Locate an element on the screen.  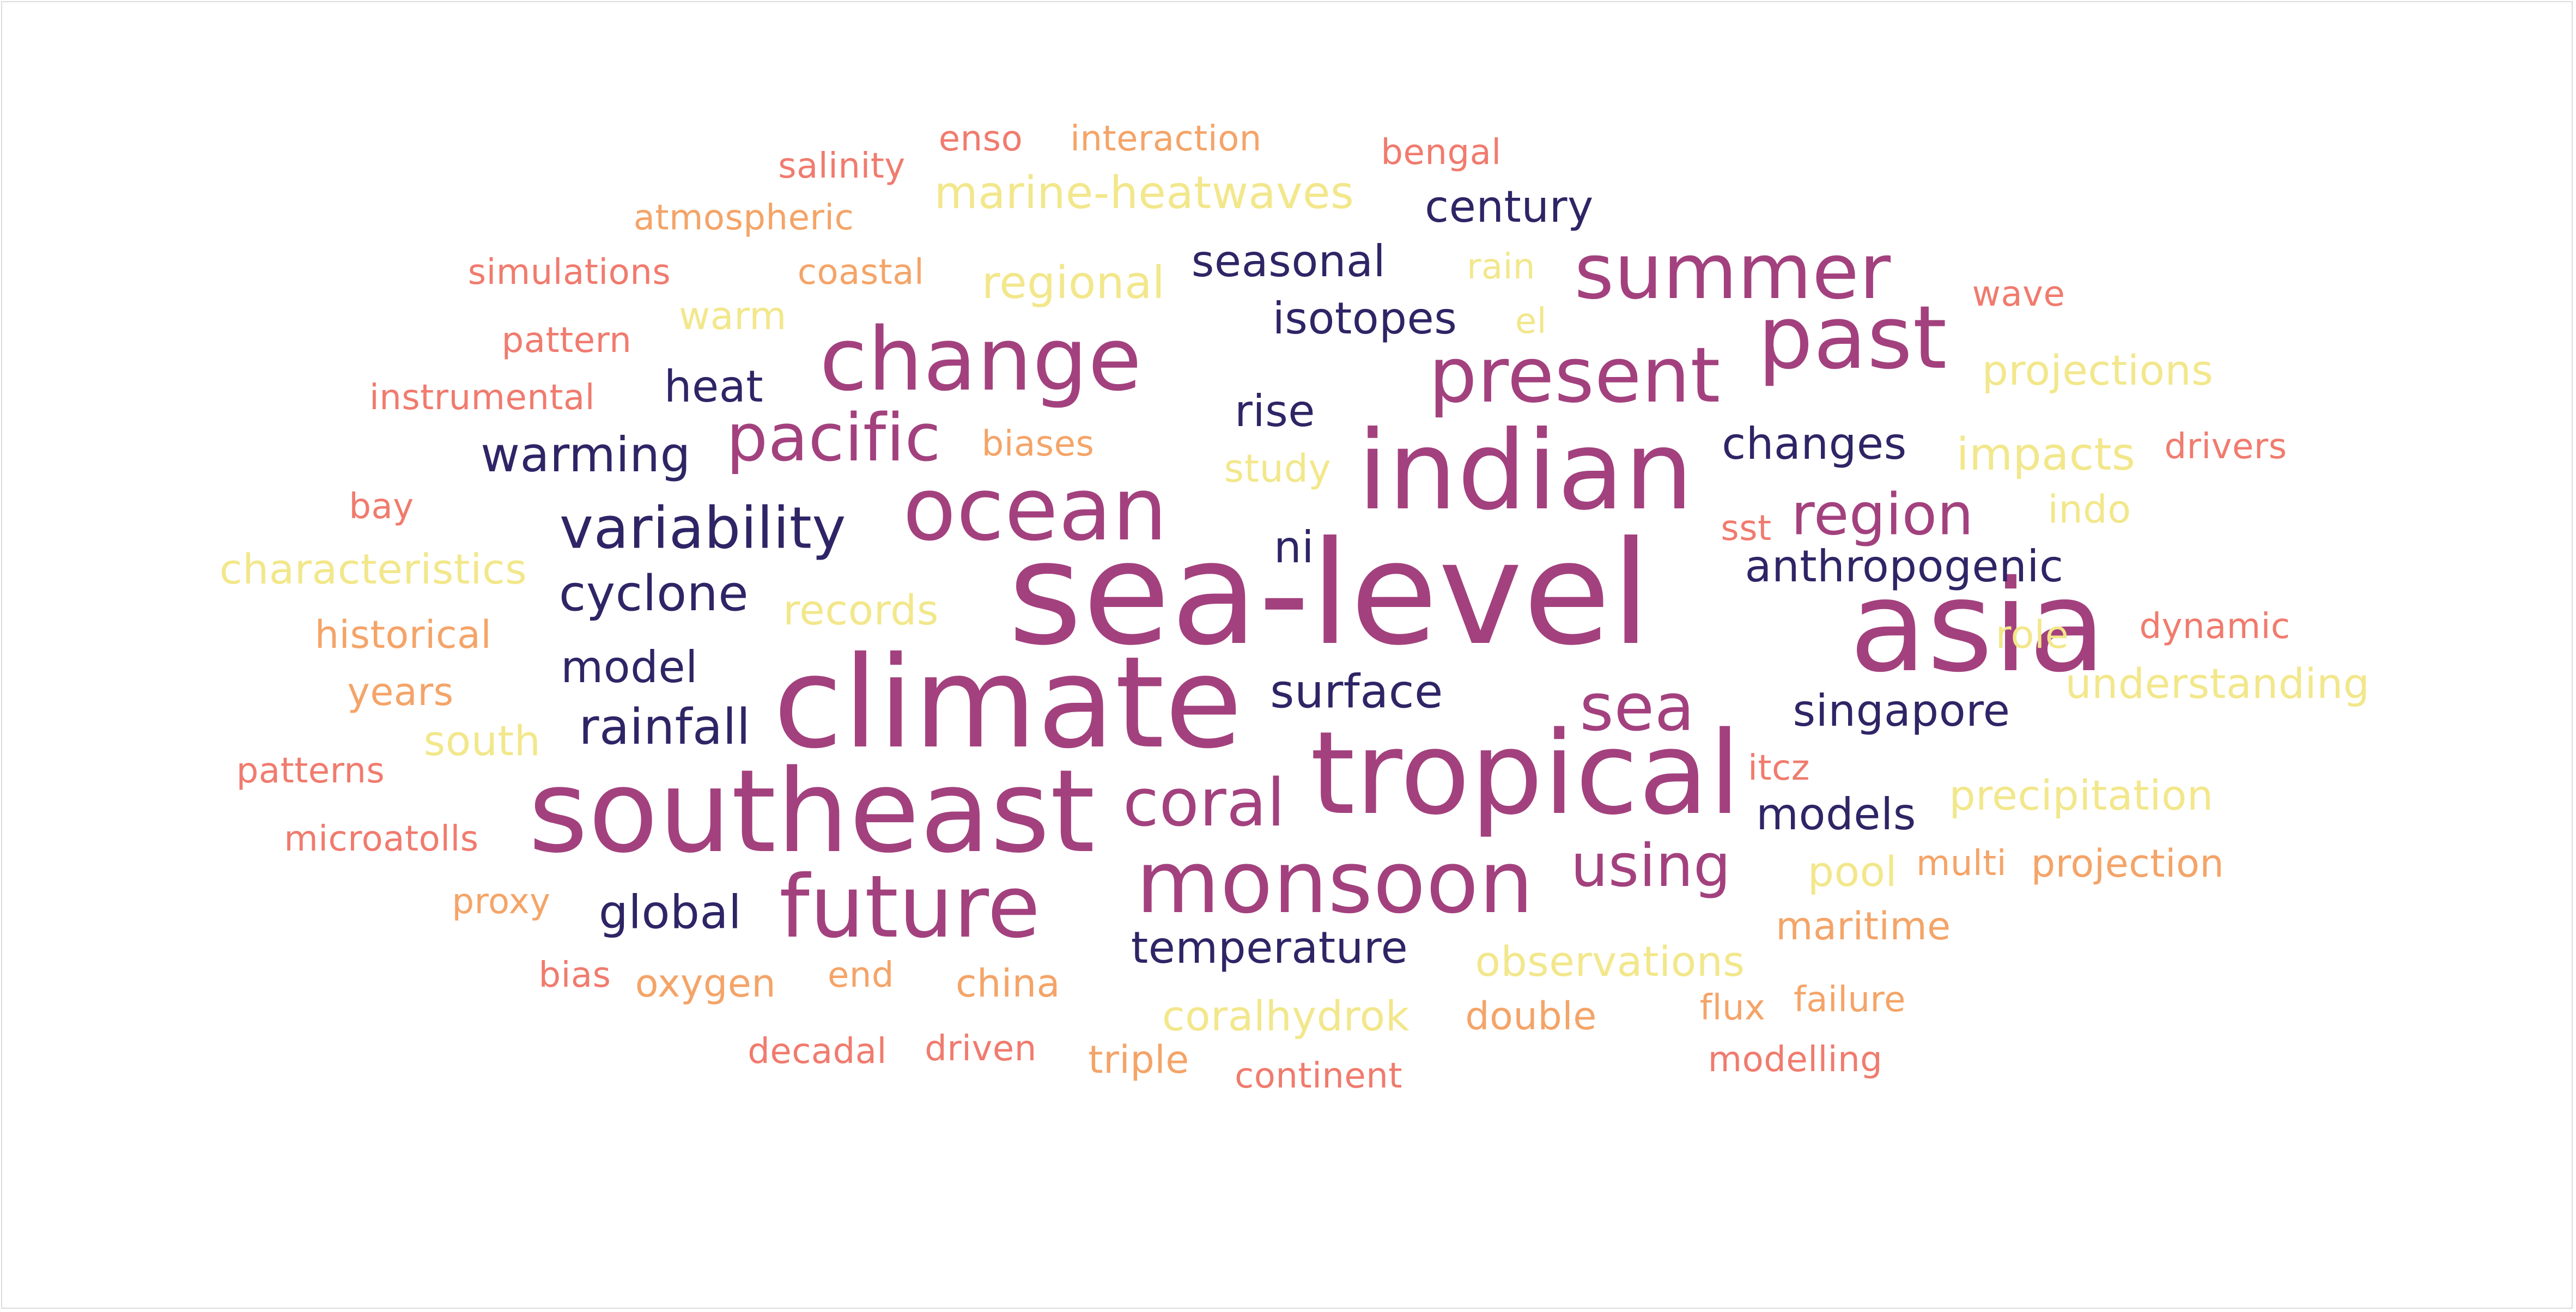
word-future: future is located at coordinates (910, 907).